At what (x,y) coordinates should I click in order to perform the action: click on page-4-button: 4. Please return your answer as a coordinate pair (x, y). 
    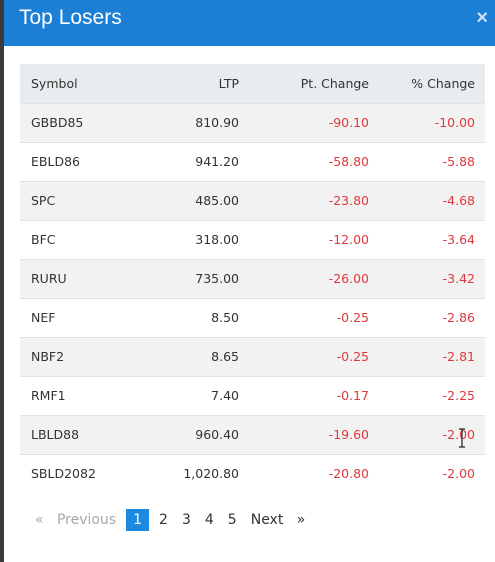
    Looking at the image, I should click on (209, 520).